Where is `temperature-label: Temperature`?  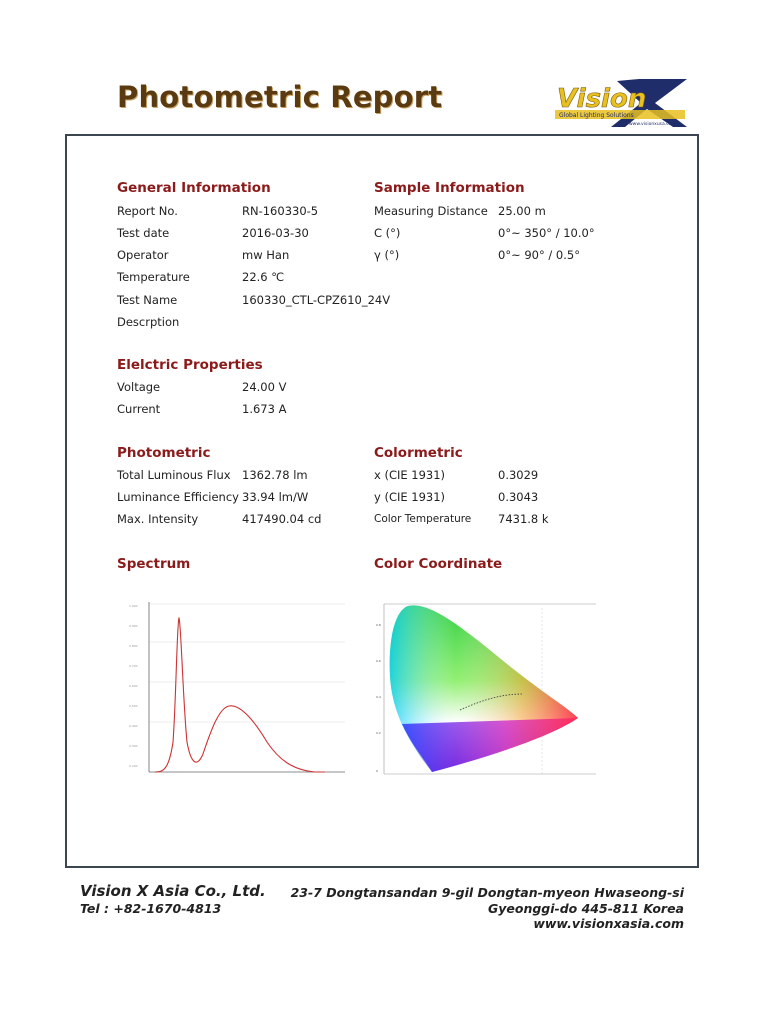
temperature-label: Temperature is located at coordinates (153, 277).